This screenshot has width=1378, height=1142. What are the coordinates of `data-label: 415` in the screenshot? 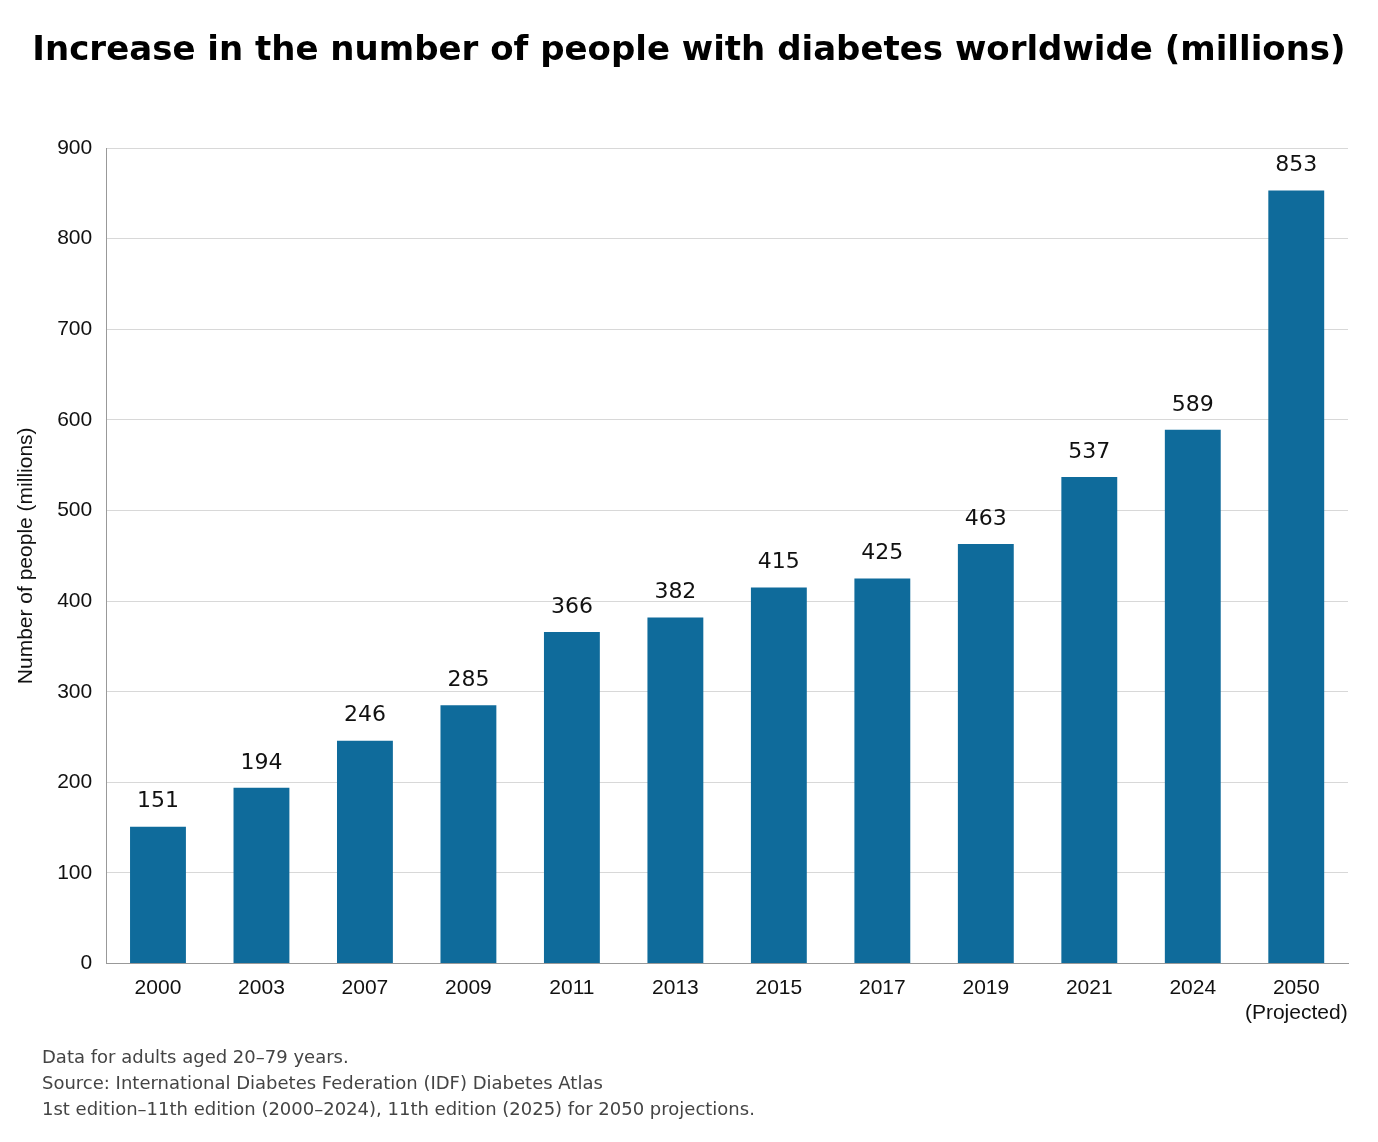 It's located at (778, 561).